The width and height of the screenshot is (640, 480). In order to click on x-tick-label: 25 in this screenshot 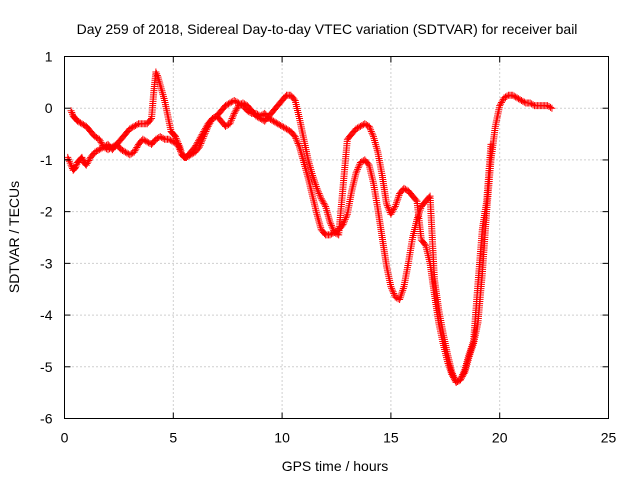, I will do `click(609, 438)`.